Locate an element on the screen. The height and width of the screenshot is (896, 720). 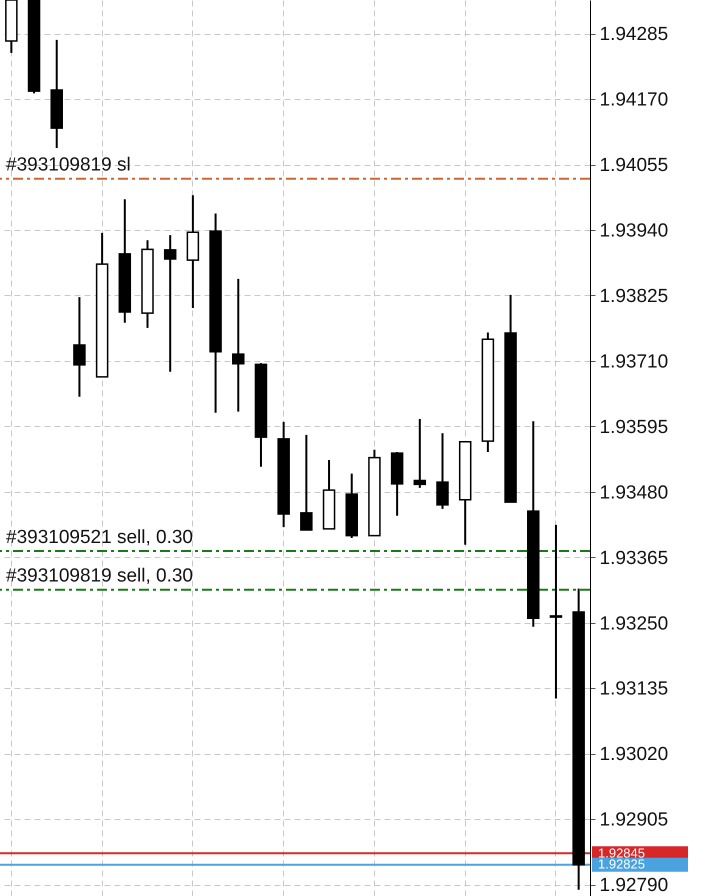
y-tick-label: 1.93135 is located at coordinates (634, 689).